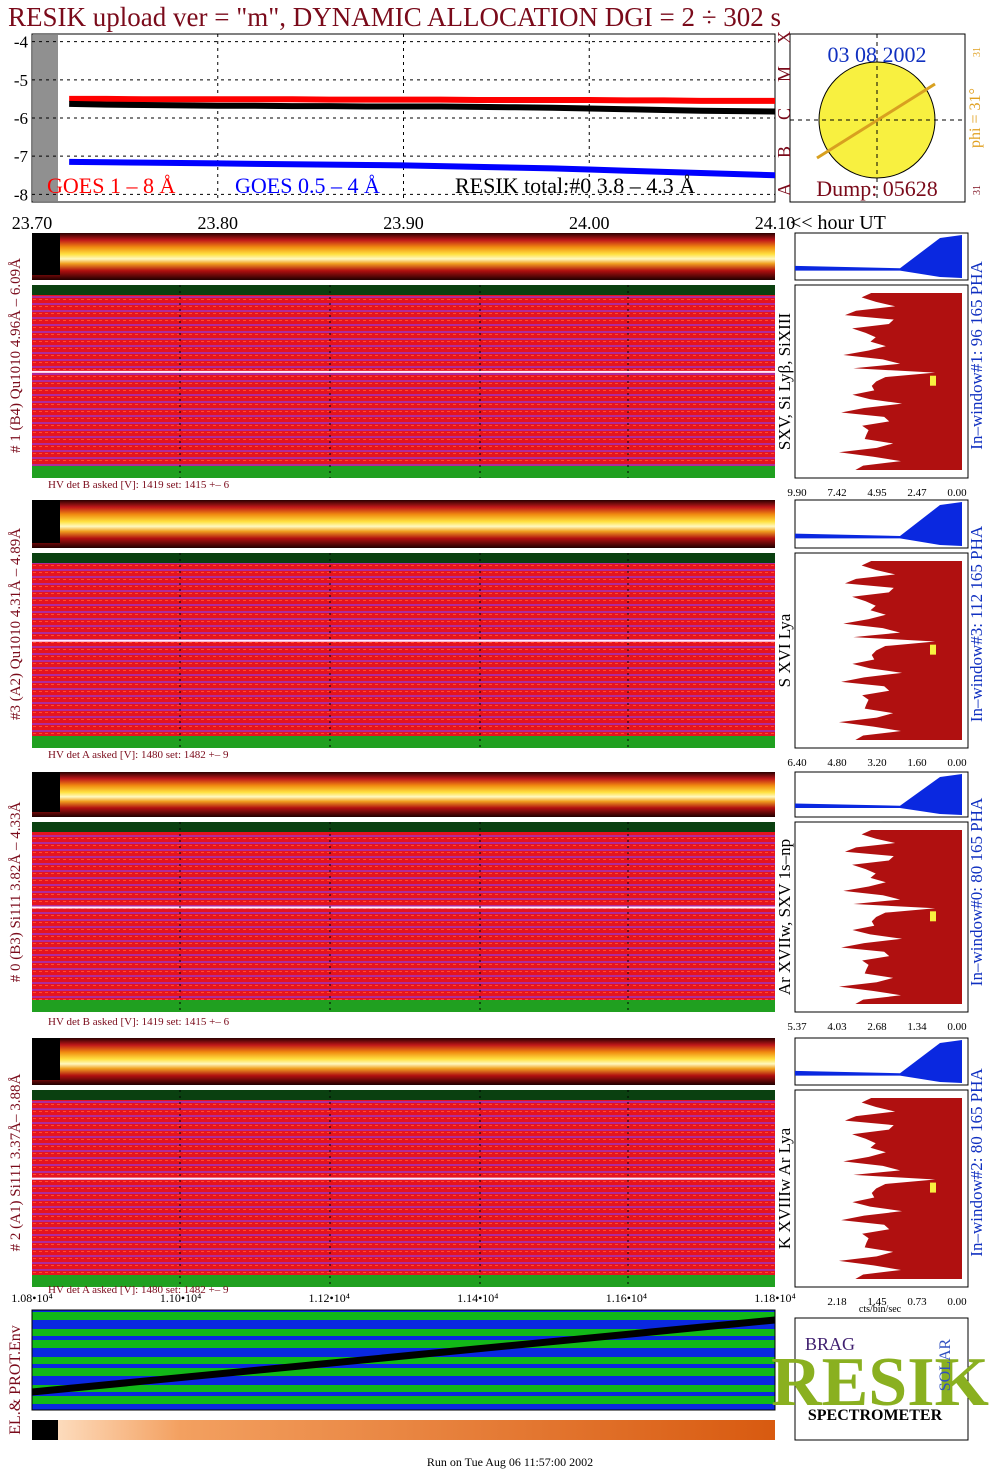 This screenshot has height=1476, width=1004. I want to click on x-axis-label: << hour UT, so click(838, 223).